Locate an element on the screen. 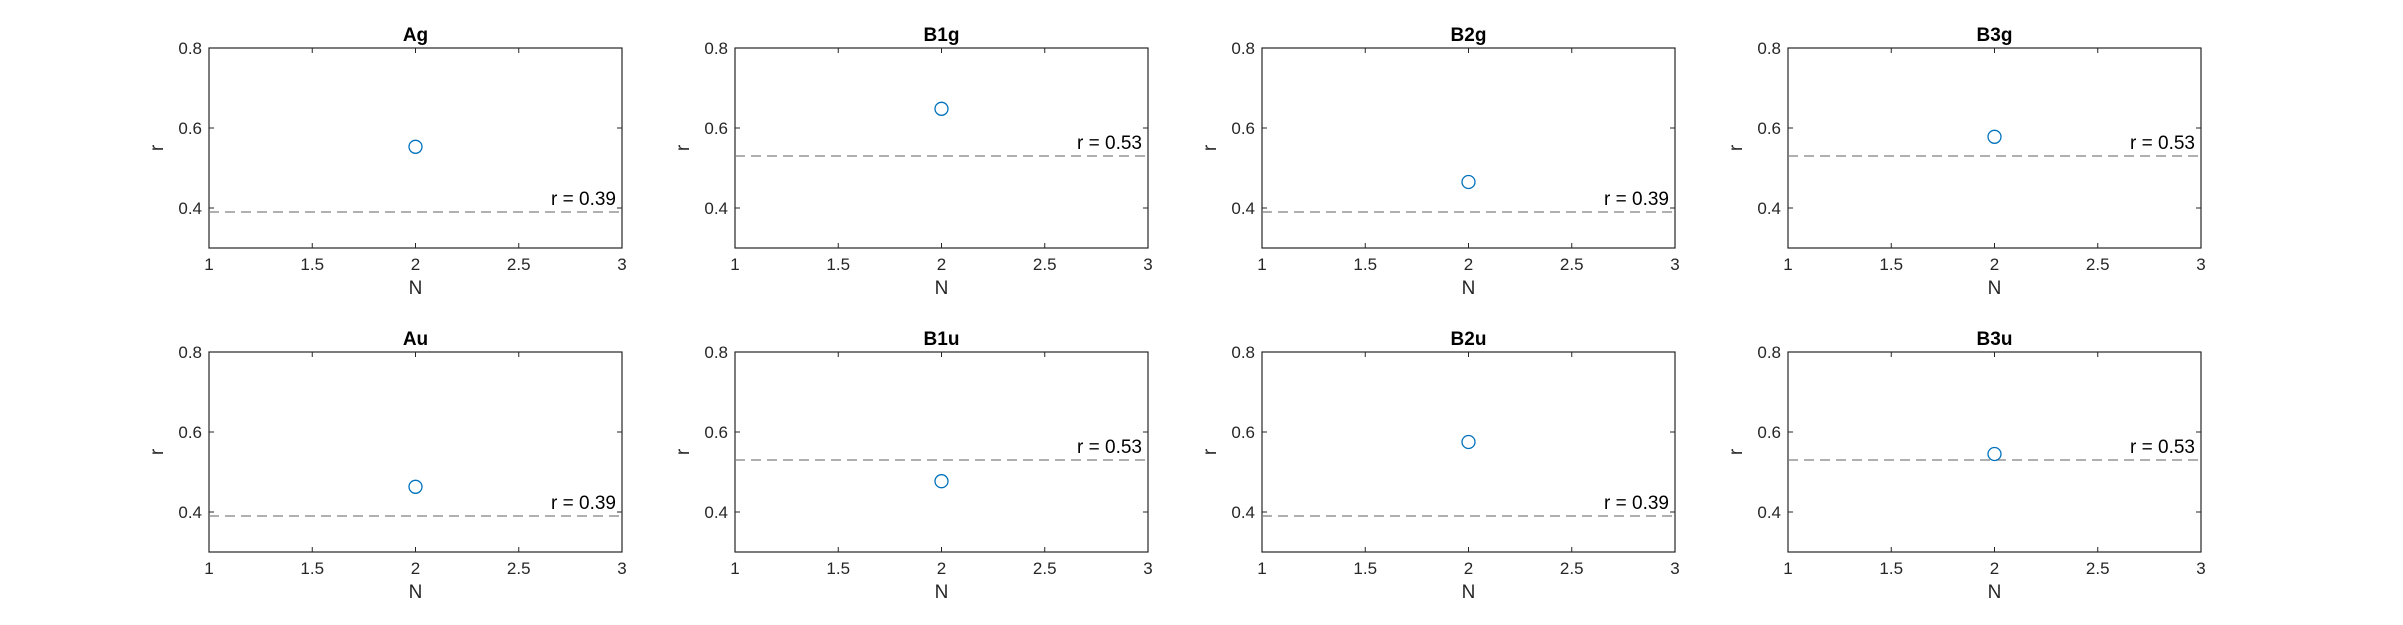 The width and height of the screenshot is (2403, 625). panel-b2g: 1 1.5 2 2.5 3 0.4 0.6 0.8 r = 0.39 B2g Nr is located at coordinates (1440, 162).